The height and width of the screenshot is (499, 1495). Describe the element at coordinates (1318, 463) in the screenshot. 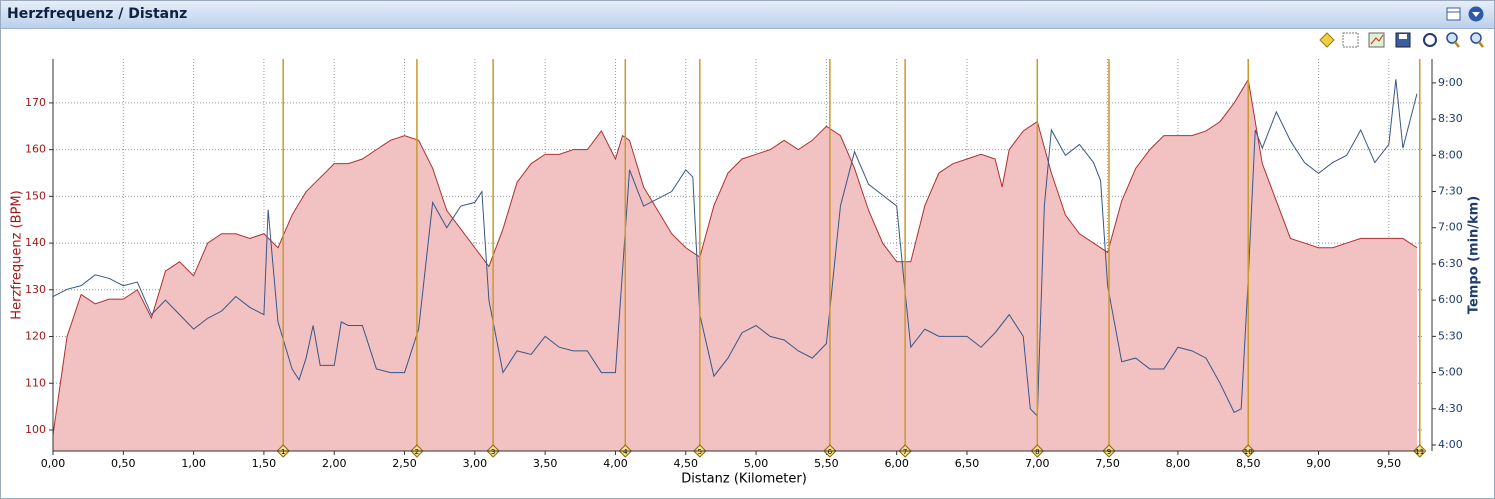

I see `x-tick-label: 9,00` at that location.